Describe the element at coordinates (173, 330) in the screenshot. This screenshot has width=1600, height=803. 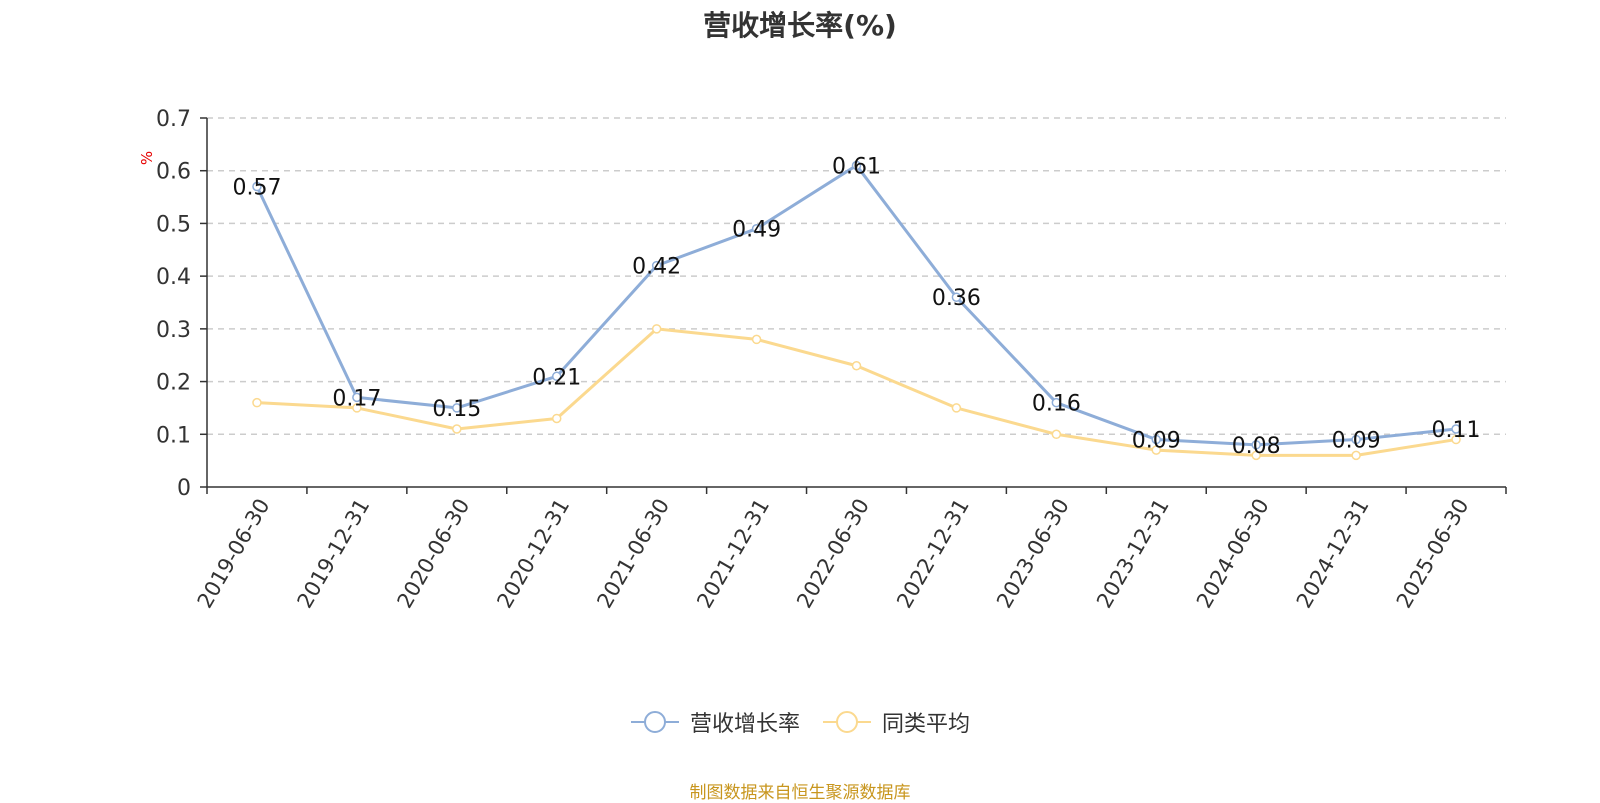
I see `y-tick-label: 0.3` at that location.